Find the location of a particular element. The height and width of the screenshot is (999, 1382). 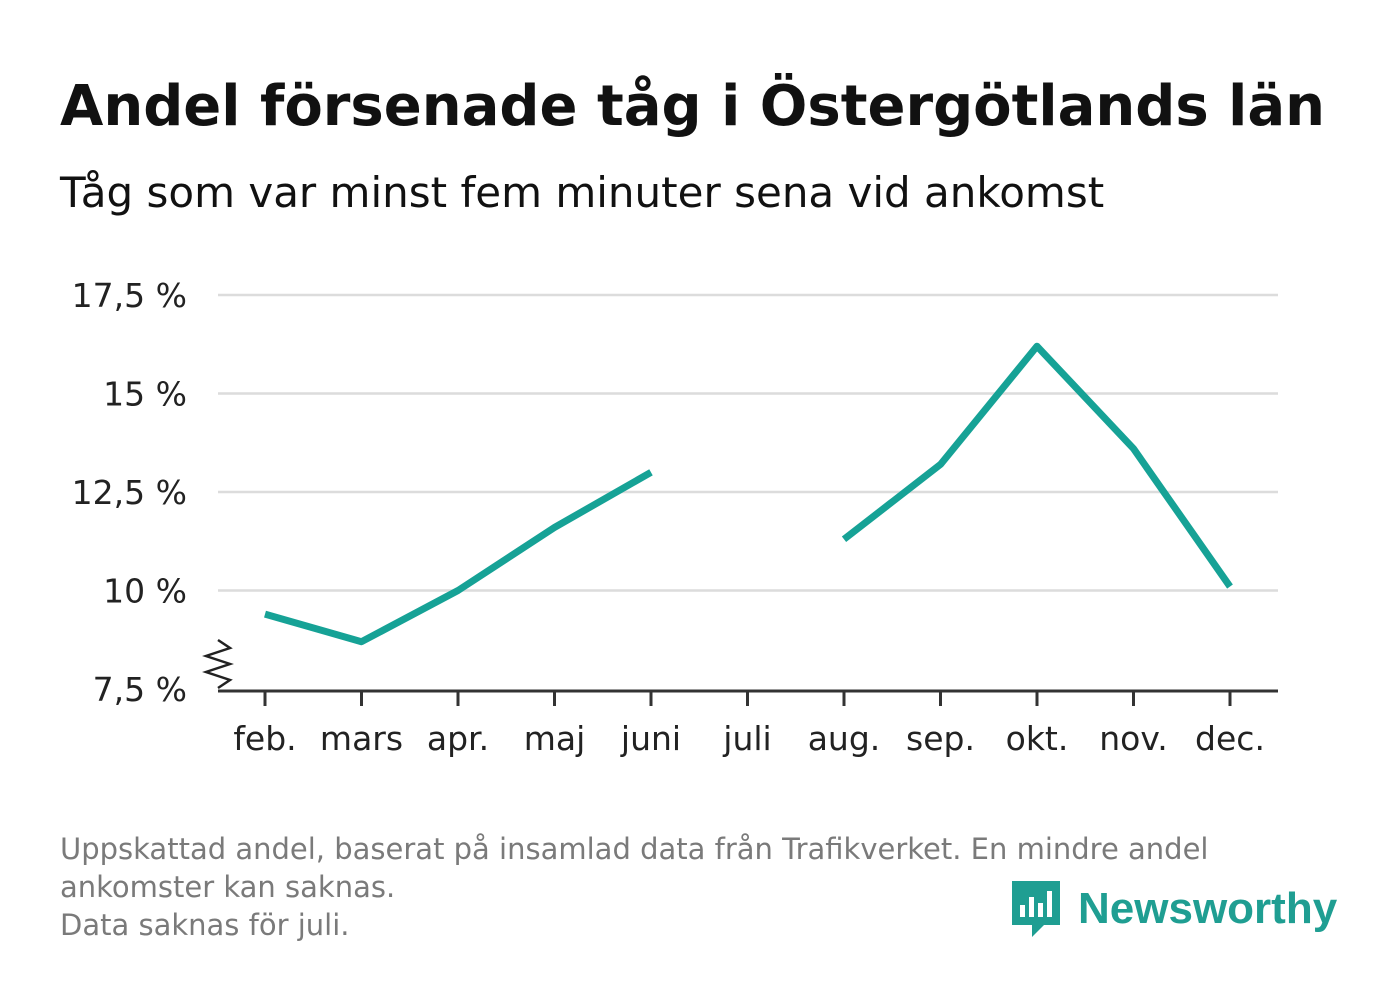

y-tick-label: 15 % is located at coordinates (145, 394).